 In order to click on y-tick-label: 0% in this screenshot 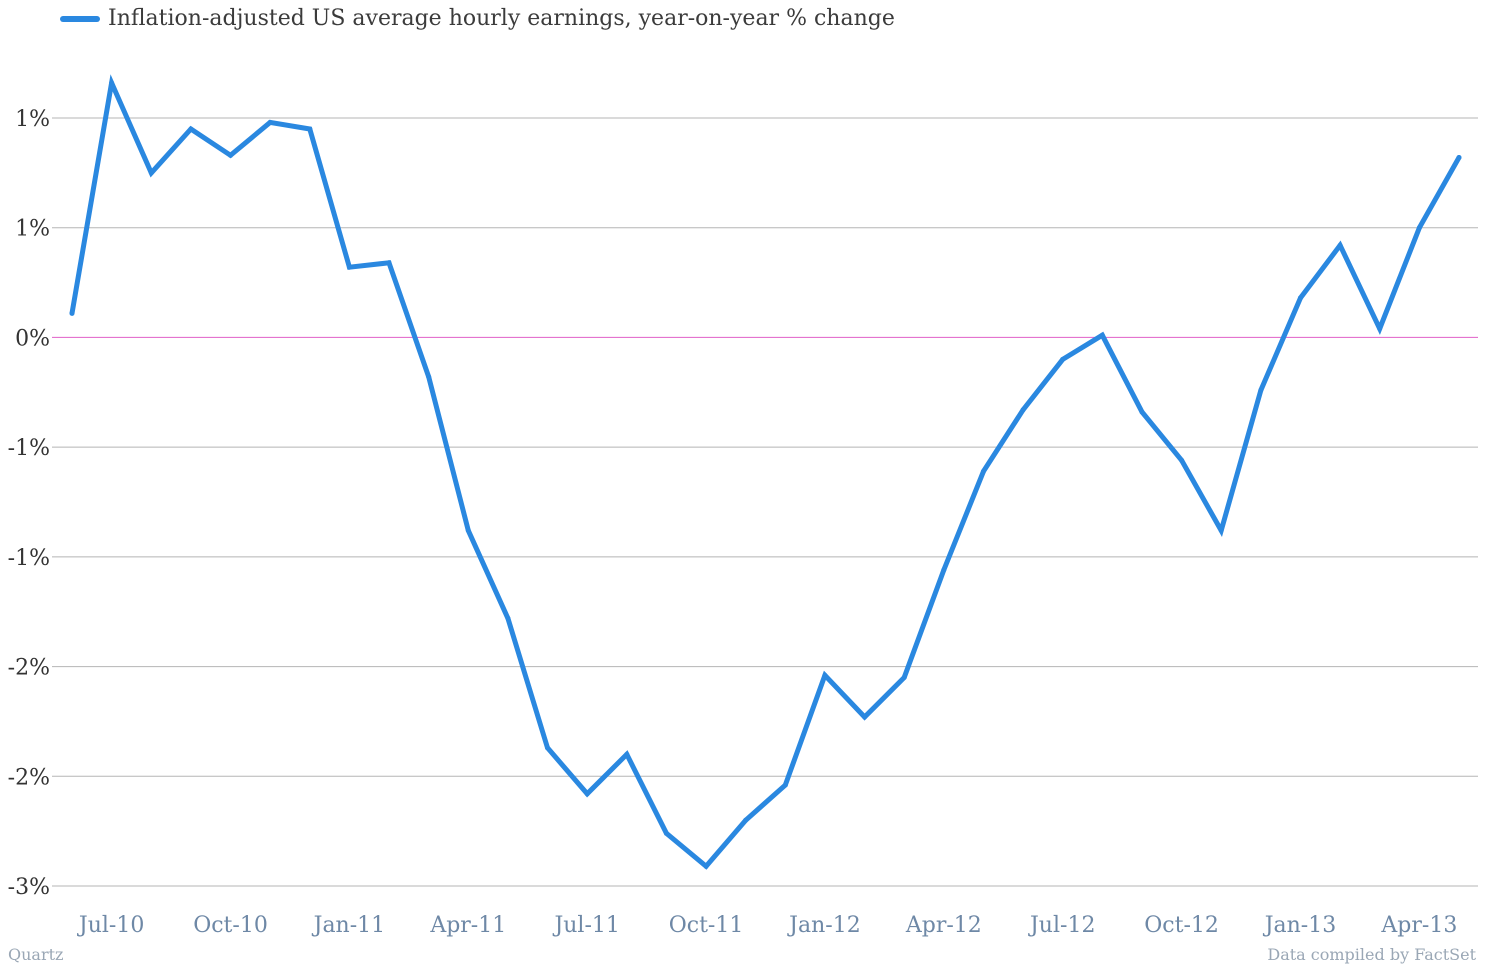, I will do `click(32, 338)`.